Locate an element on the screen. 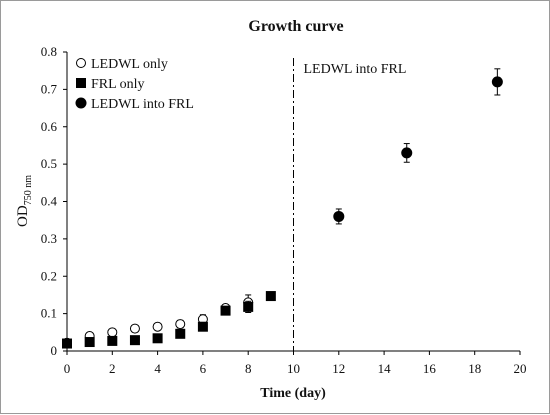 This screenshot has height=415, width=550. x-tick-label: 16 is located at coordinates (430, 368).